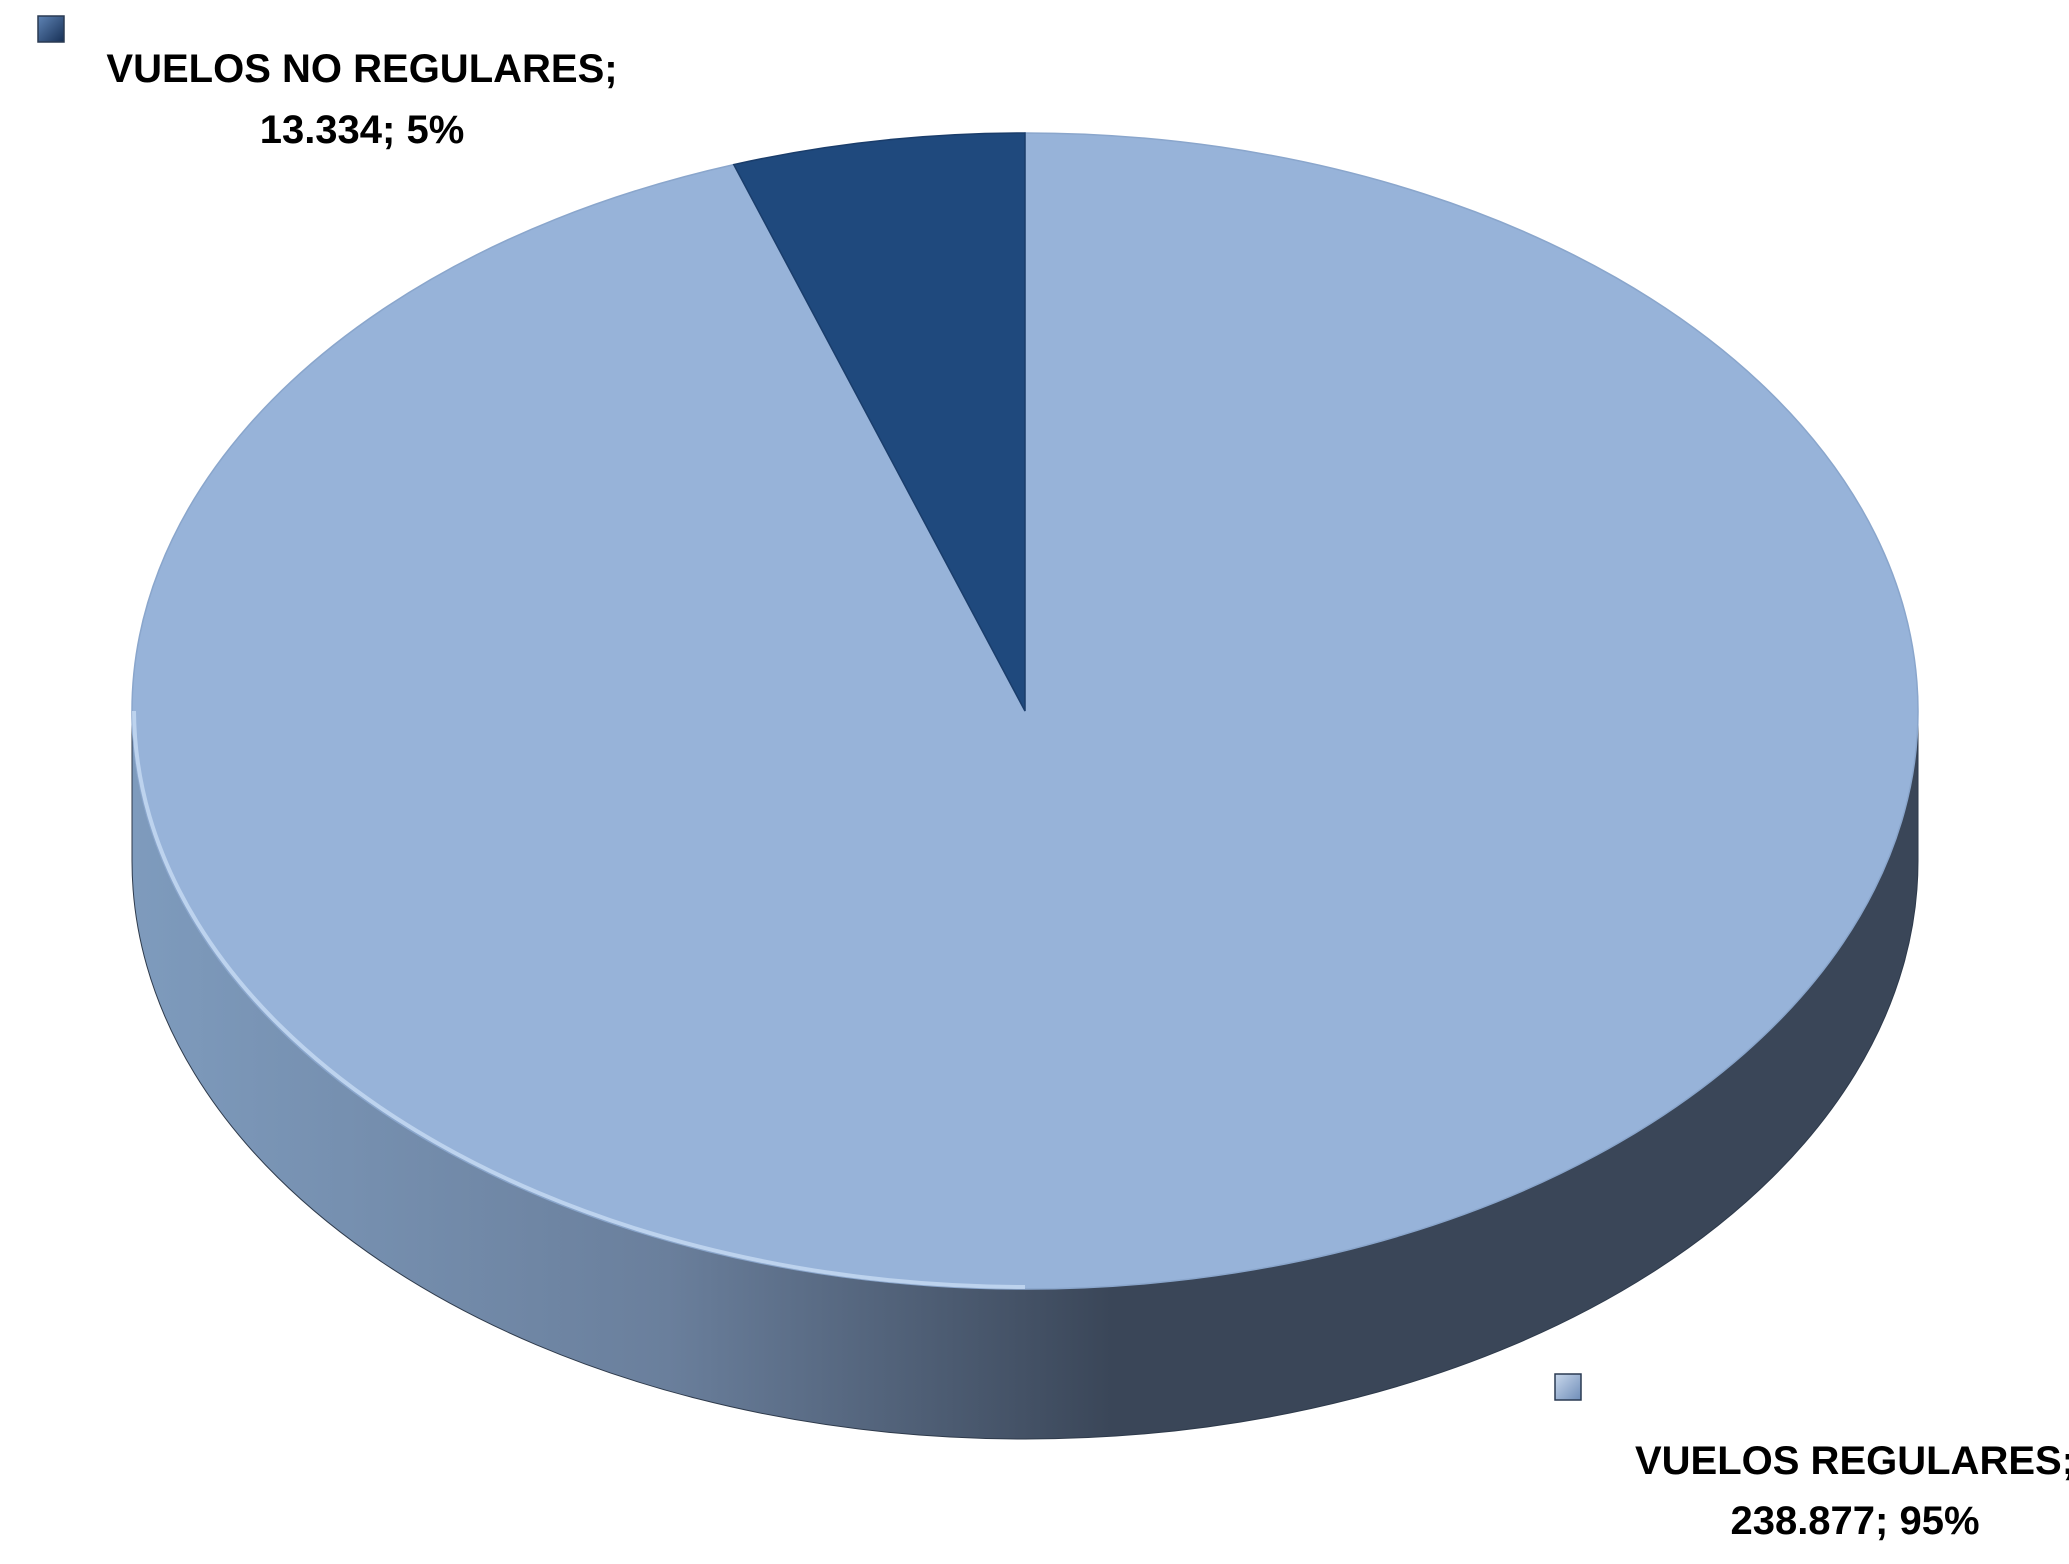  Describe the element at coordinates (361, 69) in the screenshot. I see `data-label-vuelos-no-regulares-line-1: VUELOS NO REGULARES;` at that location.